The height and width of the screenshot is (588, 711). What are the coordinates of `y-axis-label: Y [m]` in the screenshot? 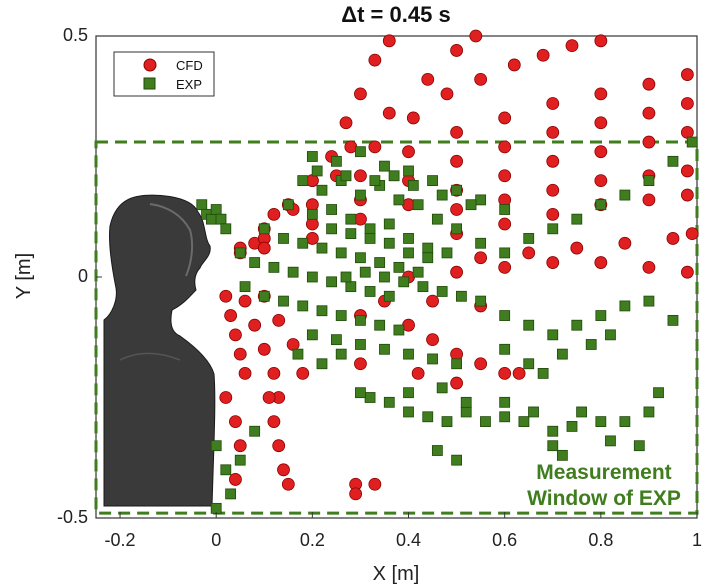 It's located at (24, 276).